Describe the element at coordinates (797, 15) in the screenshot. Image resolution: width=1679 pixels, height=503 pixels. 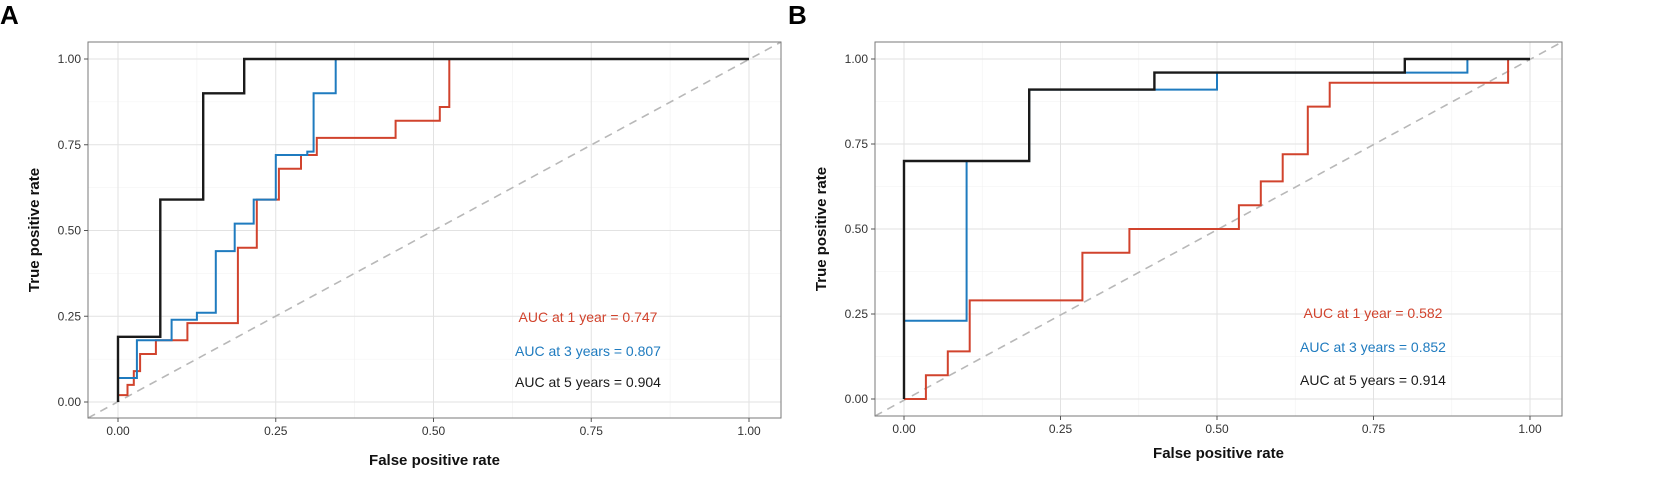
I see `panel-label-b: B` at that location.